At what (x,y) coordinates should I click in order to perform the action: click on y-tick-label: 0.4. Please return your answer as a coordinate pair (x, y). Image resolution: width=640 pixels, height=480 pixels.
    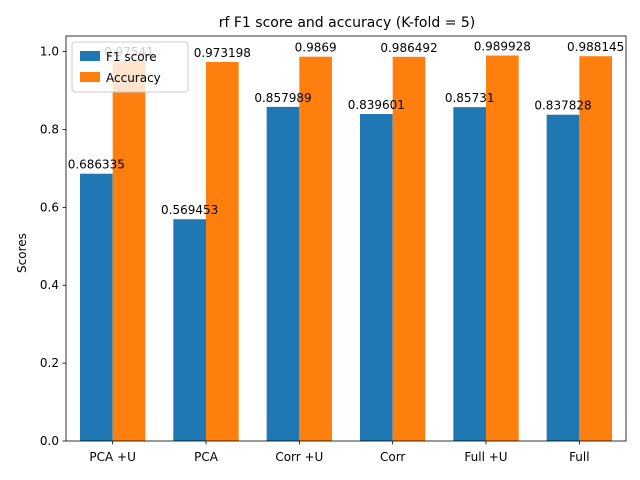
    Looking at the image, I should click on (49, 285).